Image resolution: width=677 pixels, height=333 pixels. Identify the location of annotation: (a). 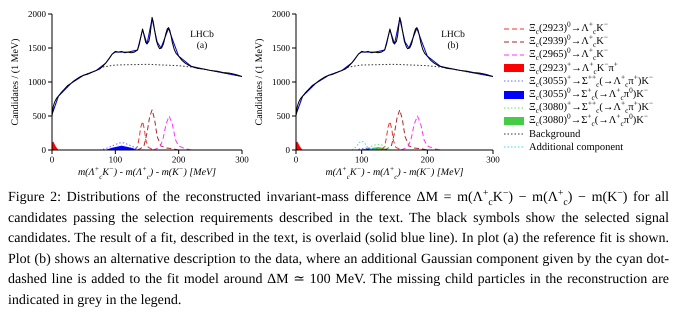
(202, 46).